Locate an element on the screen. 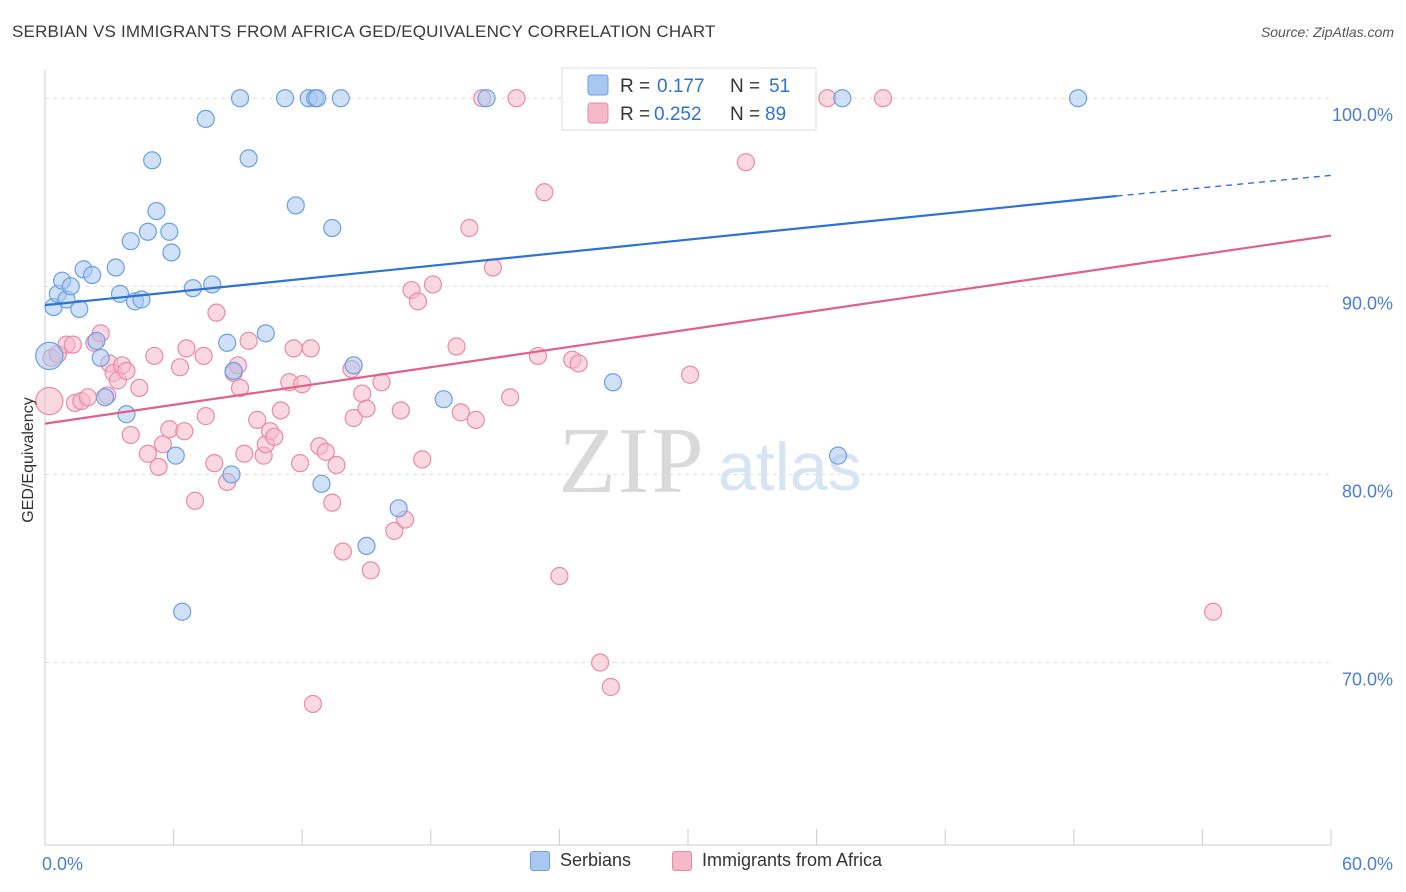 Image resolution: width=1406 pixels, height=892 pixels. y-tick-label-90: 90.0% is located at coordinates (1367, 303).